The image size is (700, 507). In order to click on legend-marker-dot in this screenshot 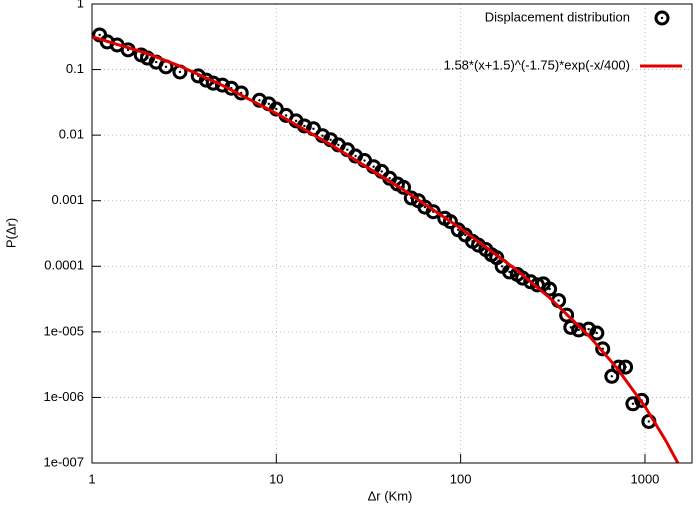, I will do `click(662, 18)`.